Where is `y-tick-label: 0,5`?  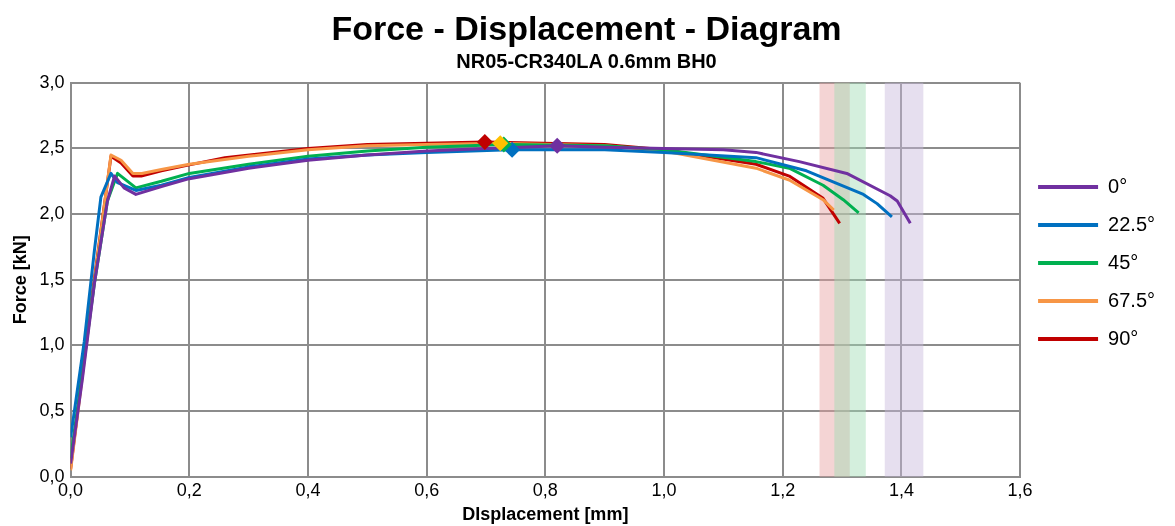 y-tick-label: 0,5 is located at coordinates (52, 410).